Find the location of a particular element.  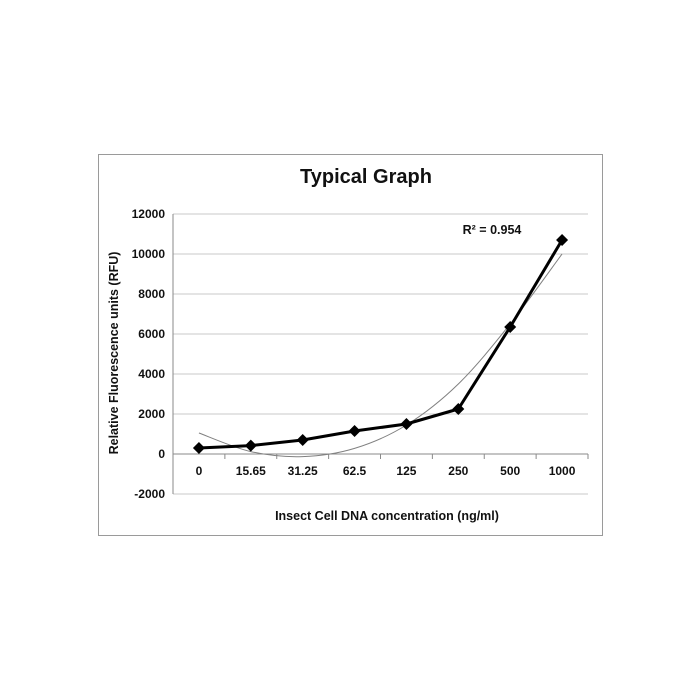

y-tick-label: 10000 is located at coordinates (149, 254).